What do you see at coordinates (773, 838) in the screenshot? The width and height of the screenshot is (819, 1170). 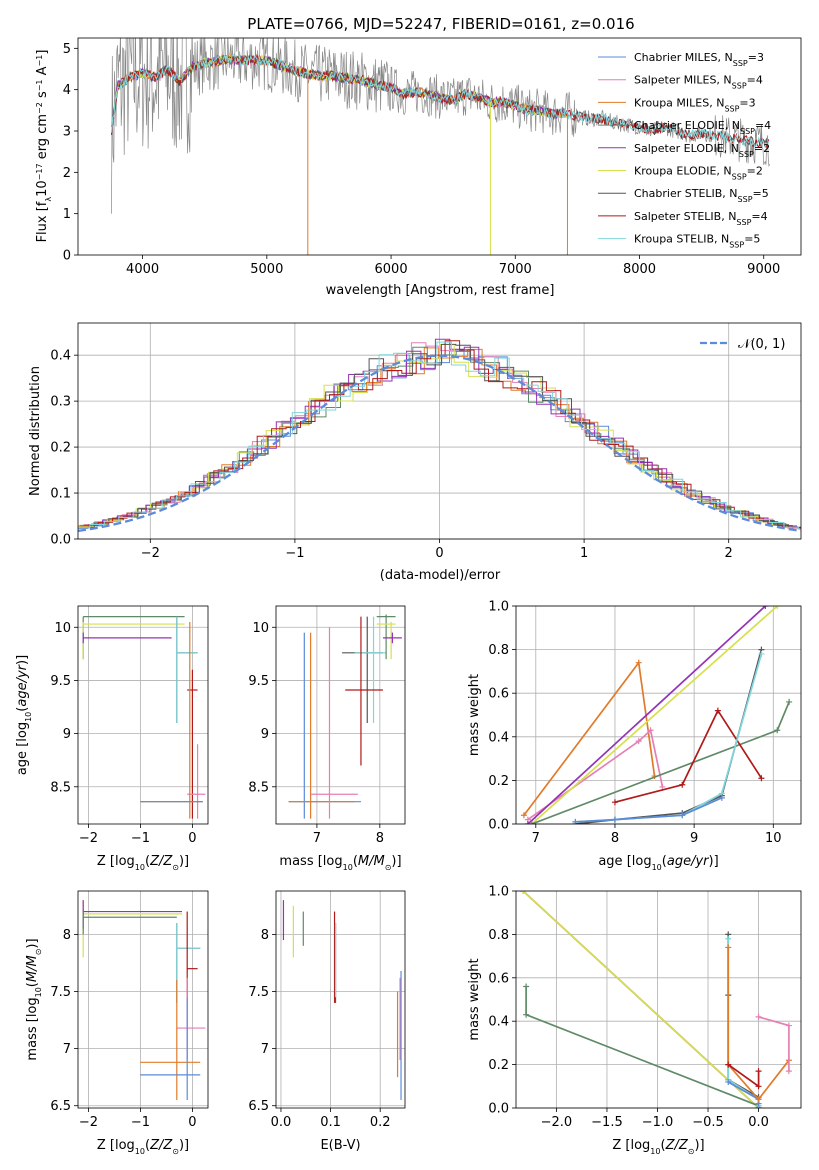 I see `x-tick-label: 10` at bounding box center [773, 838].